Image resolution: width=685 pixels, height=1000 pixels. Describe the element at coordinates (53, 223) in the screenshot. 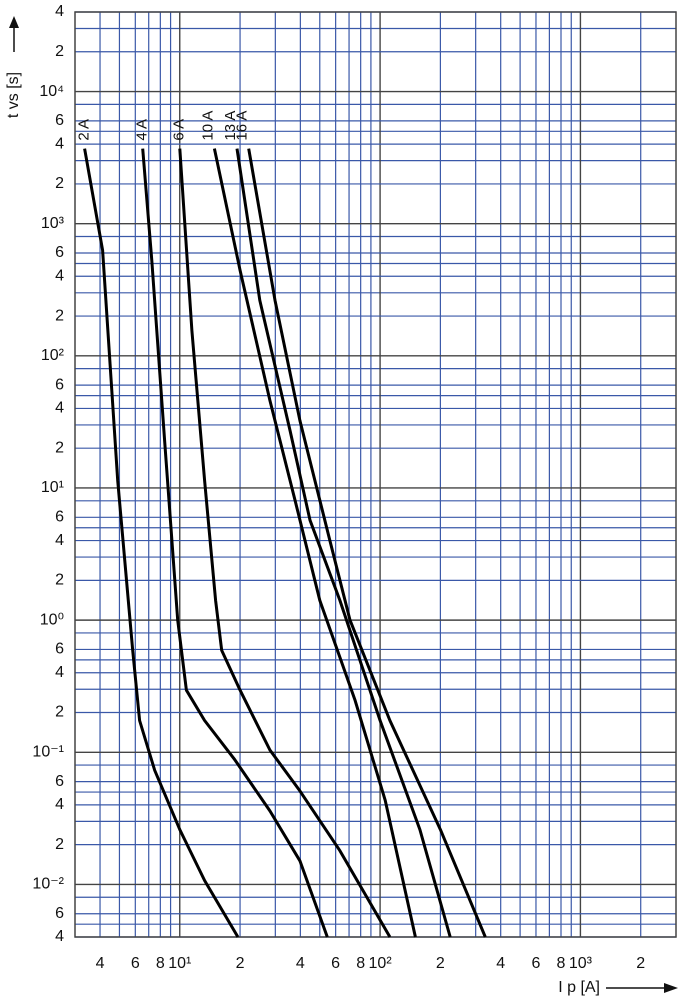

I see `y-tick-label: 10³` at that location.